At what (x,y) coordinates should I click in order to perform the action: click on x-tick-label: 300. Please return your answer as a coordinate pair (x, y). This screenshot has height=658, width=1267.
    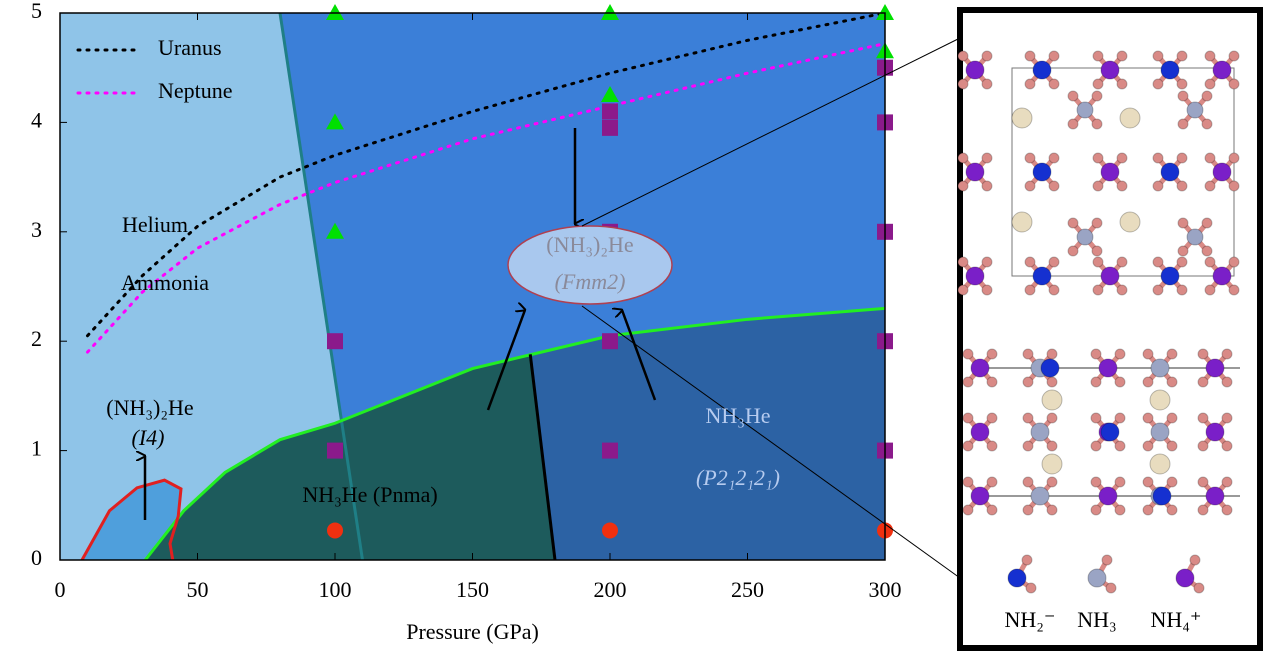
    Looking at the image, I should click on (885, 589).